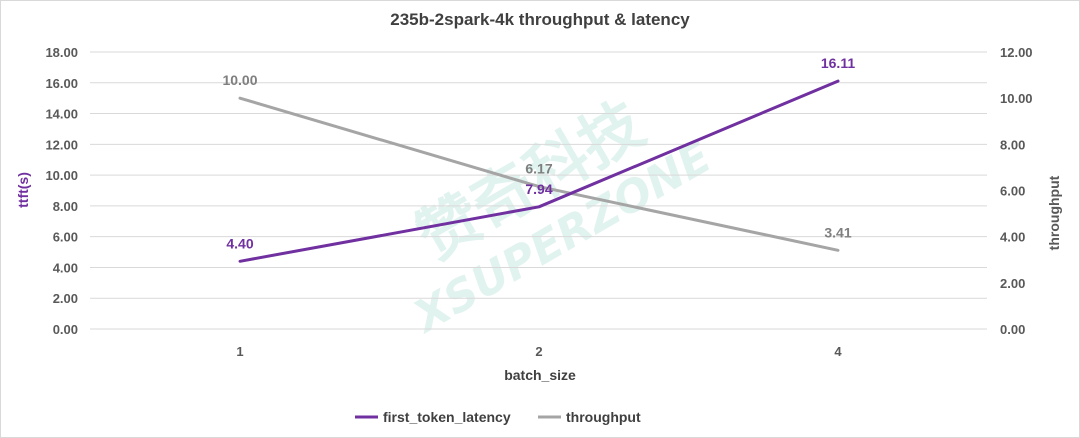  I want to click on data-label-first-token-latency: 16.11, so click(838, 63).